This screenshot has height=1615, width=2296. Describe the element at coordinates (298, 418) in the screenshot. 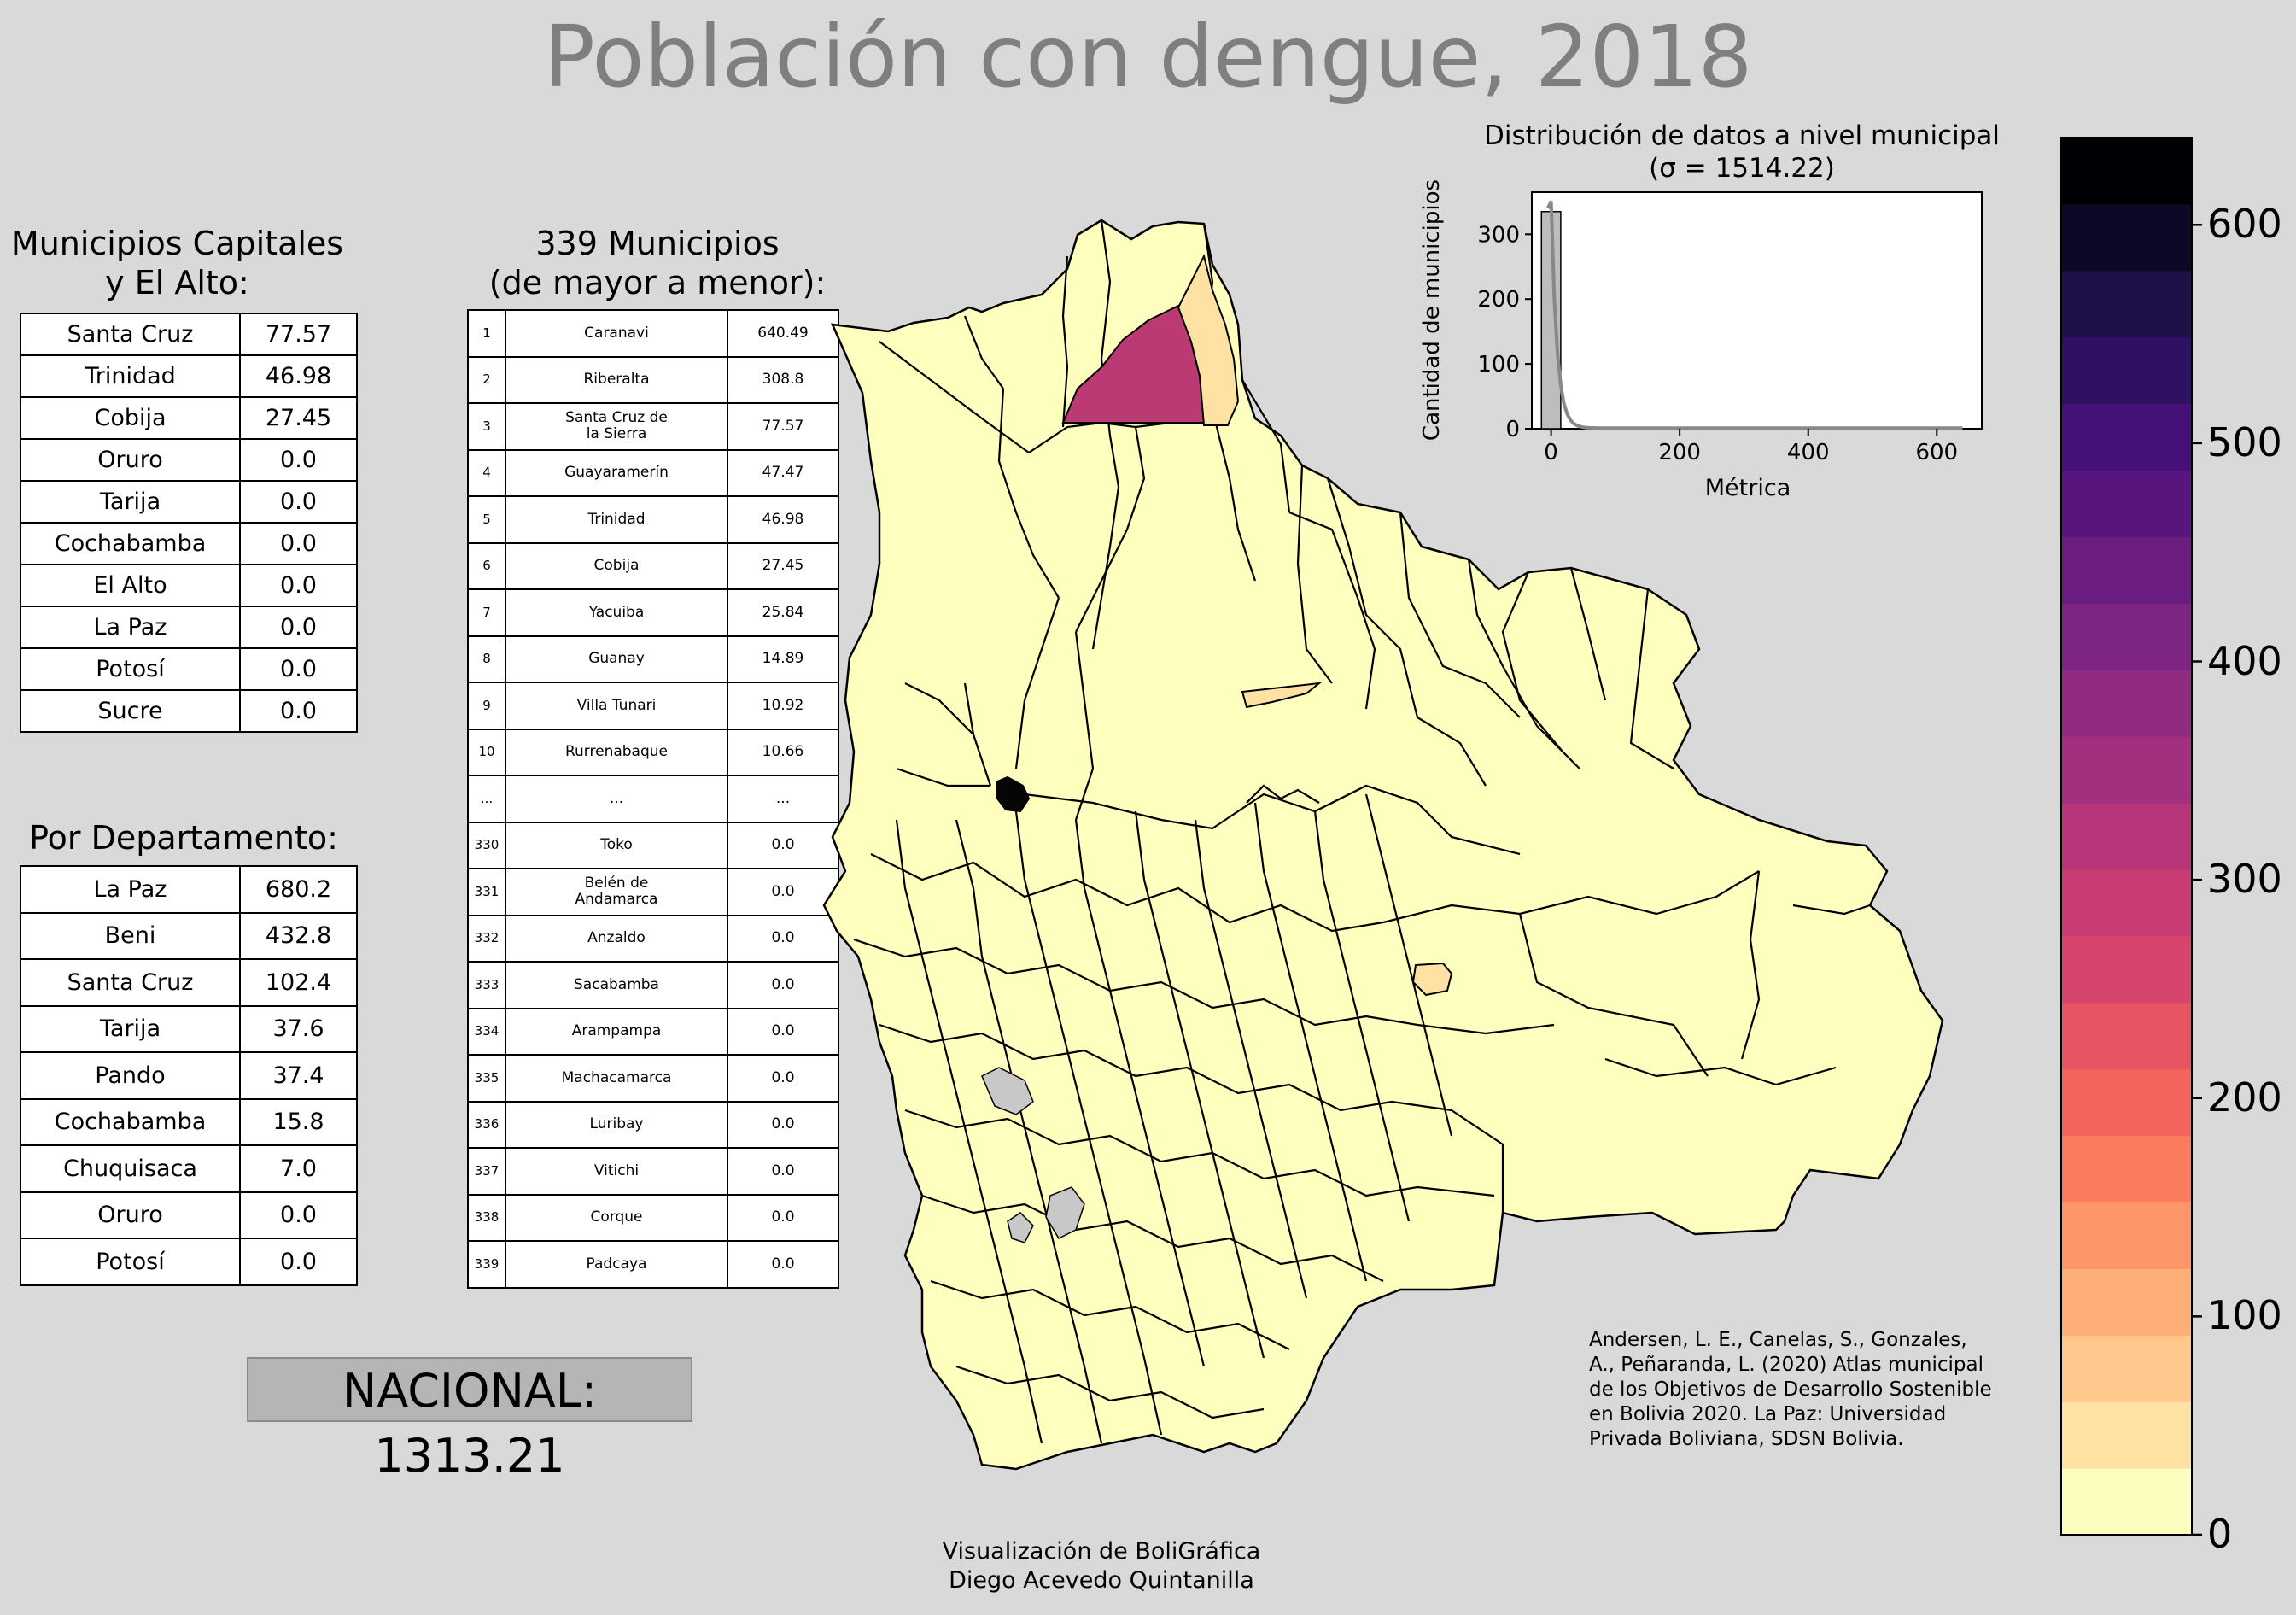

I see `capital-value: 27.45` at that location.